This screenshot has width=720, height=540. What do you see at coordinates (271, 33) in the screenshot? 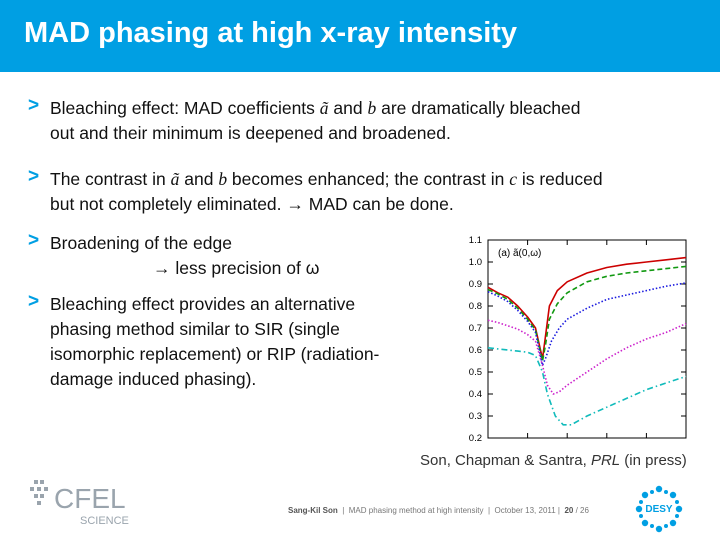
I see `slide-title: MAD phasing at high x-ray intensity` at bounding box center [271, 33].